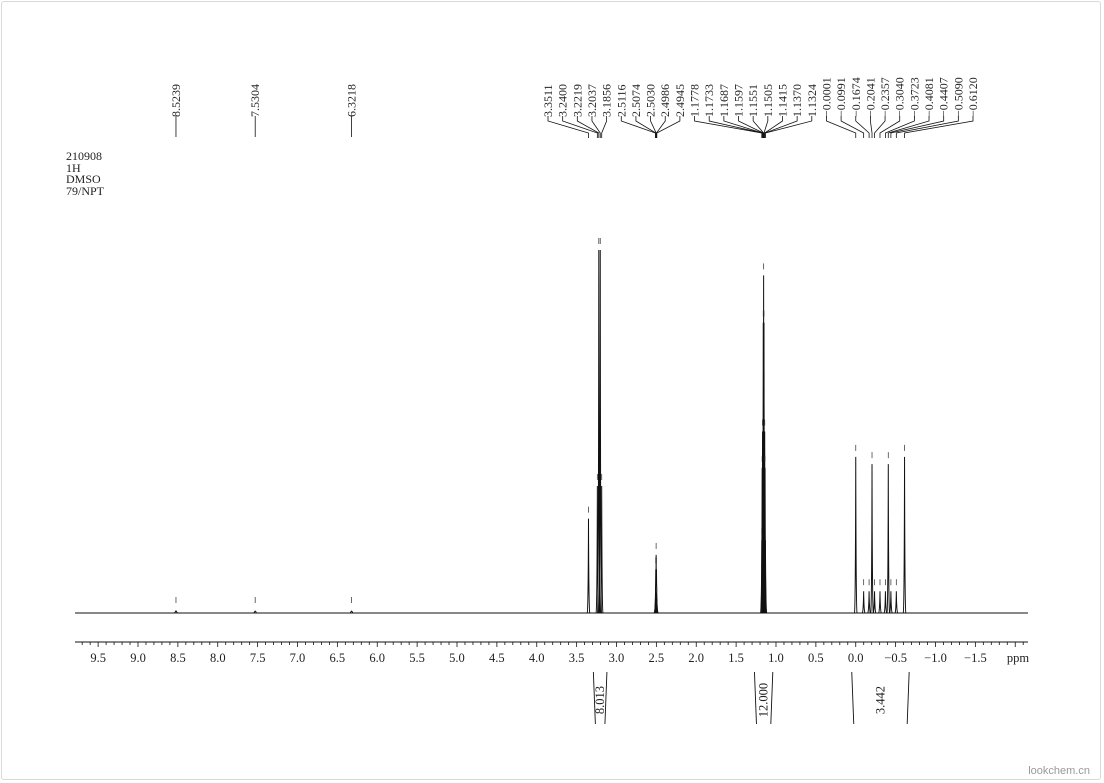  I want to click on peak-label: 3.2400, so click(563, 100).